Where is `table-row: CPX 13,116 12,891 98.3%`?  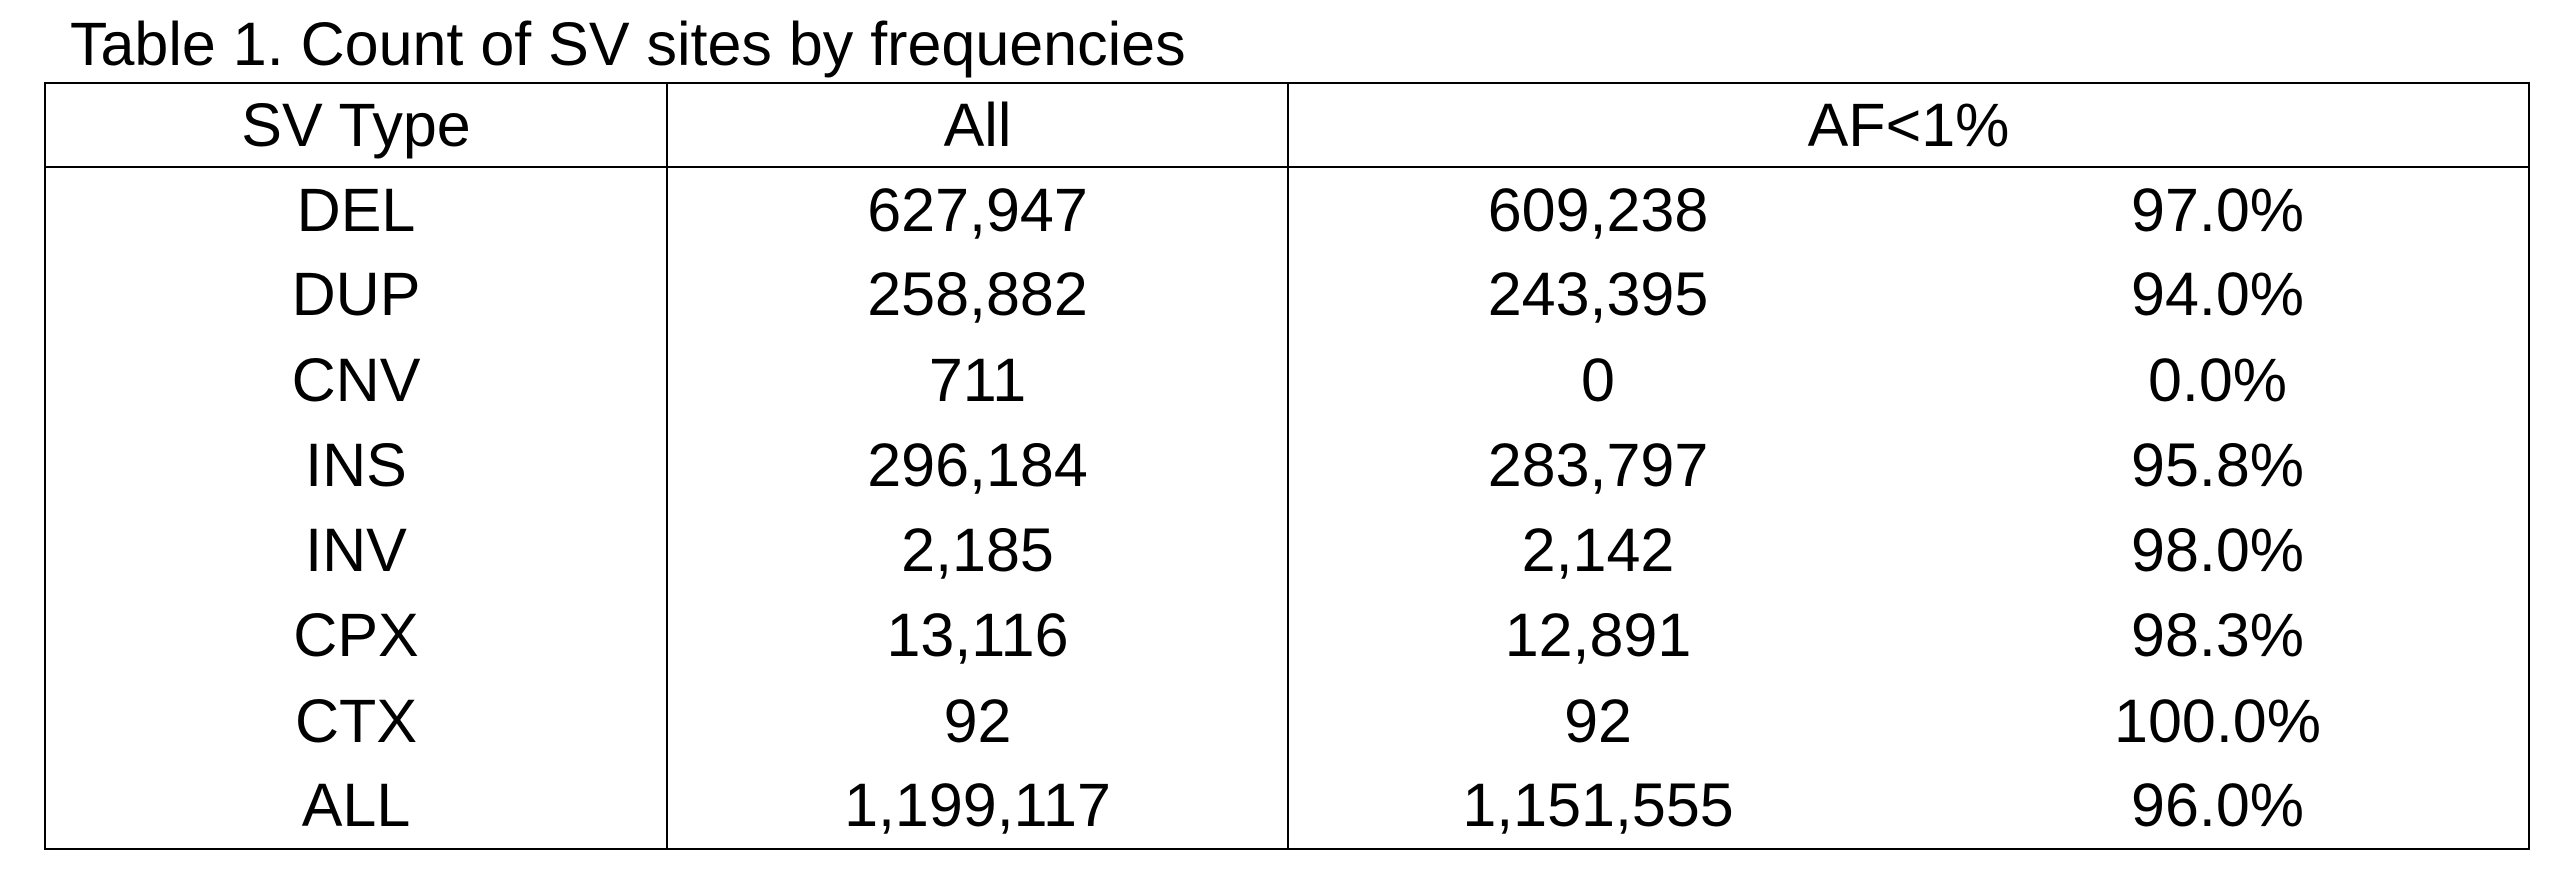
table-row: CPX 13,116 12,891 98.3% is located at coordinates (1287, 636).